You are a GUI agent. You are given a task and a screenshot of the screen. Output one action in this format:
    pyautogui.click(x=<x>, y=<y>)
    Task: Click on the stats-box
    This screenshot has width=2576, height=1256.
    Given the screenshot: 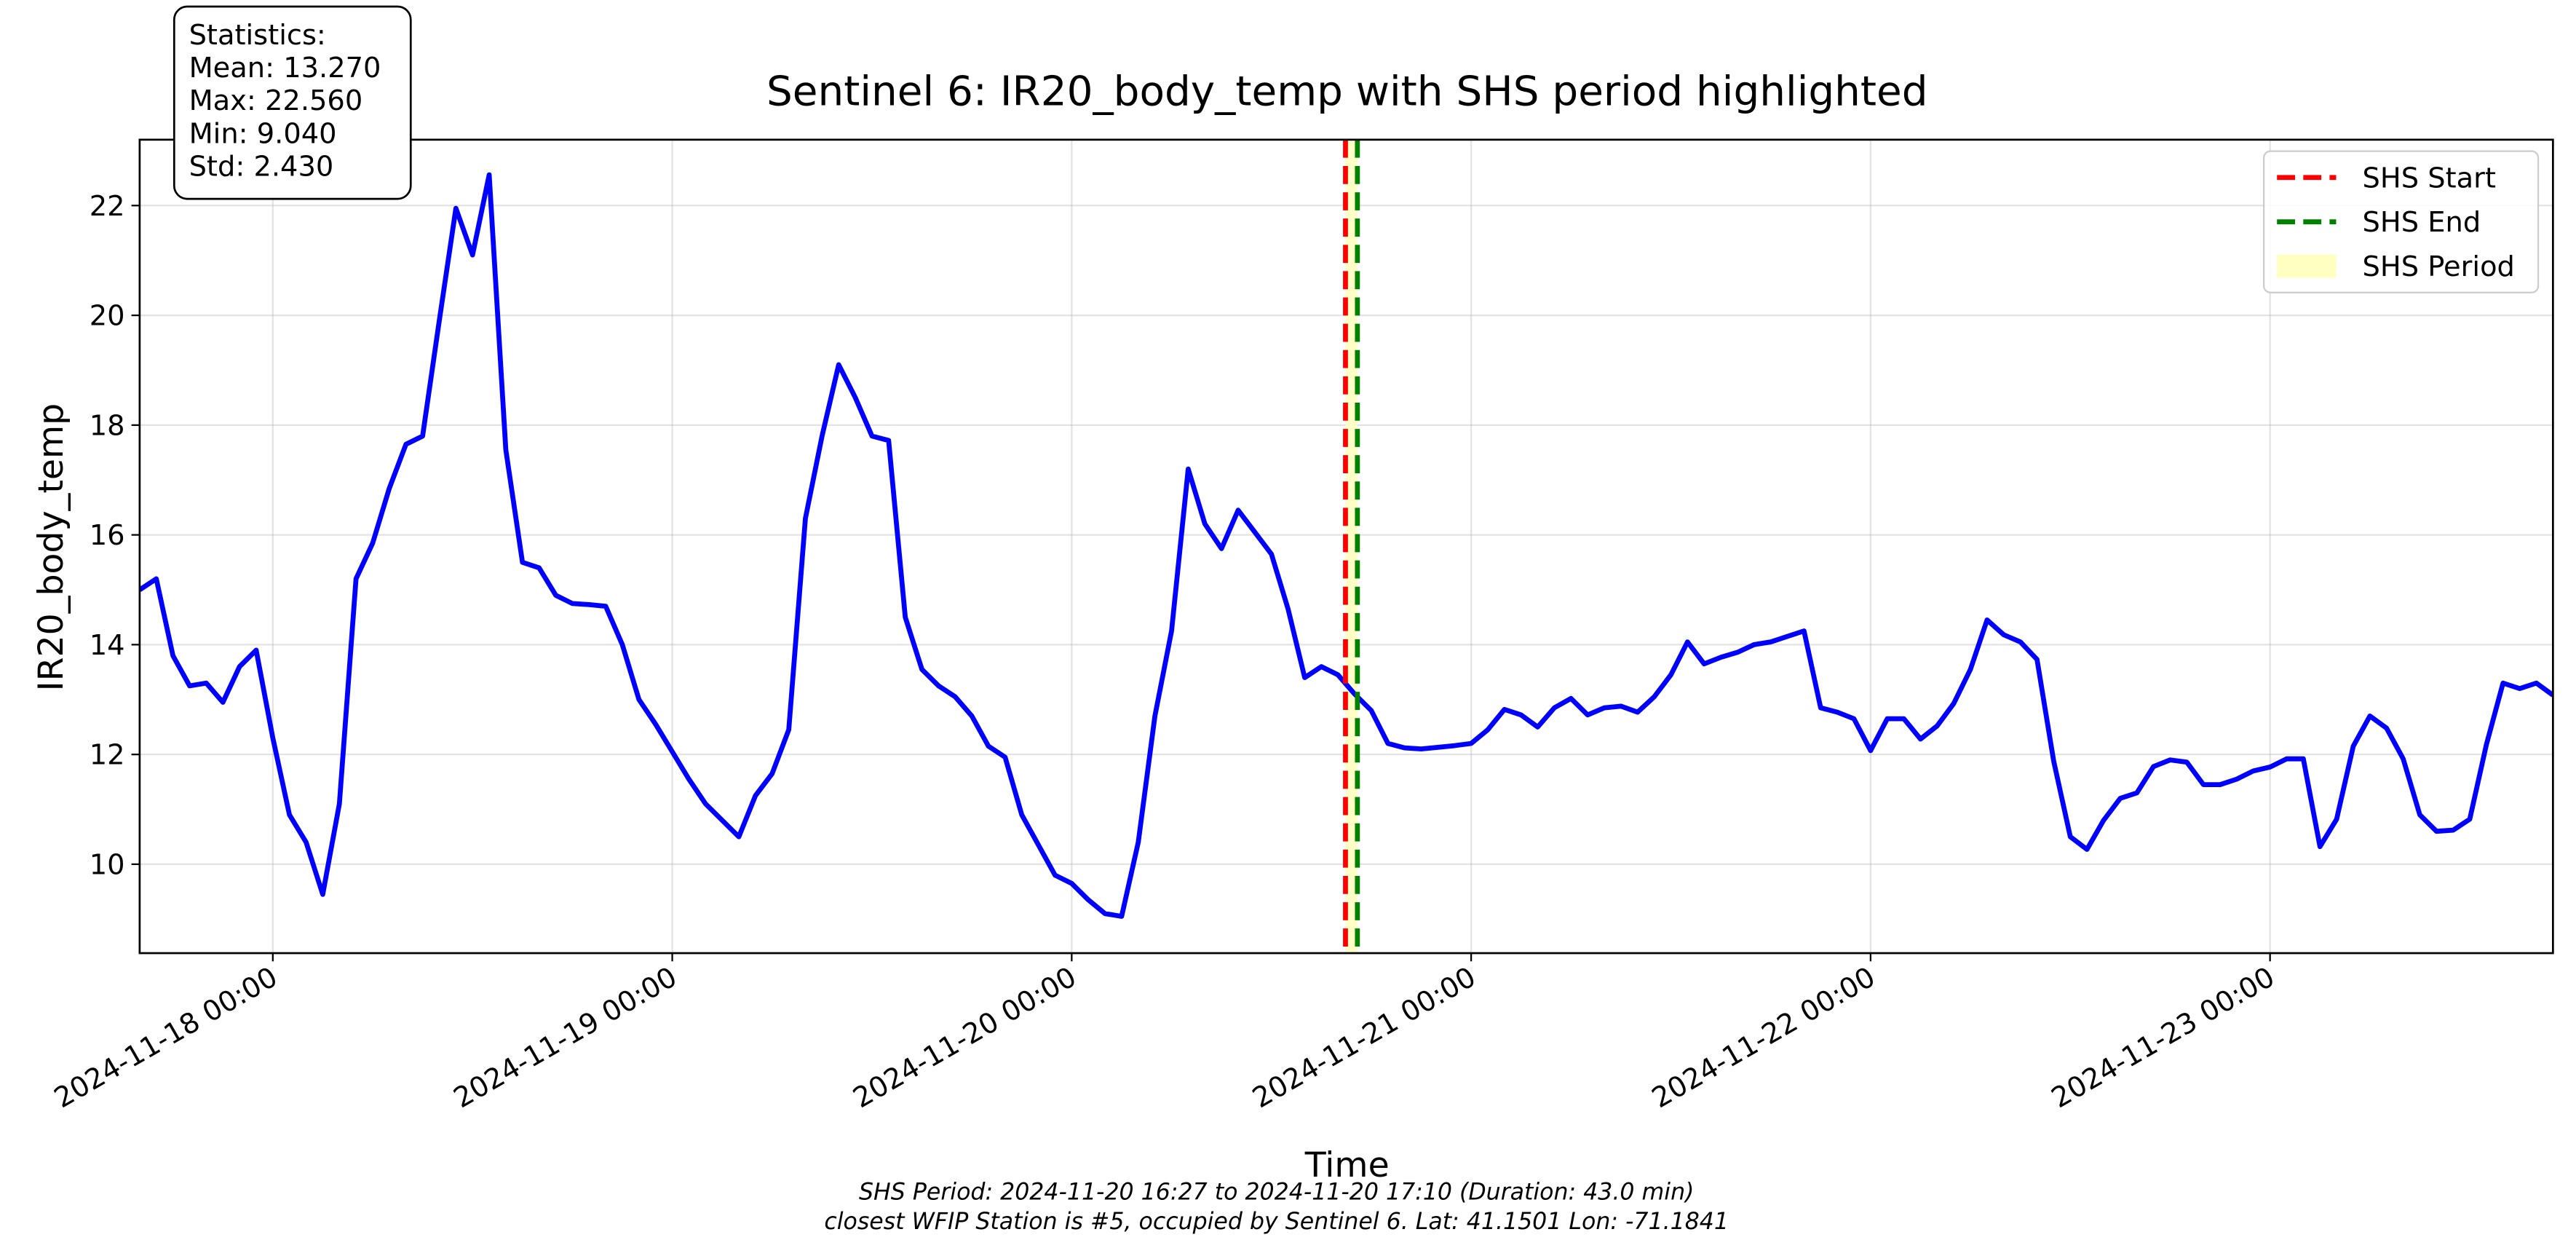 What is the action you would take?
    pyautogui.click(x=292, y=102)
    